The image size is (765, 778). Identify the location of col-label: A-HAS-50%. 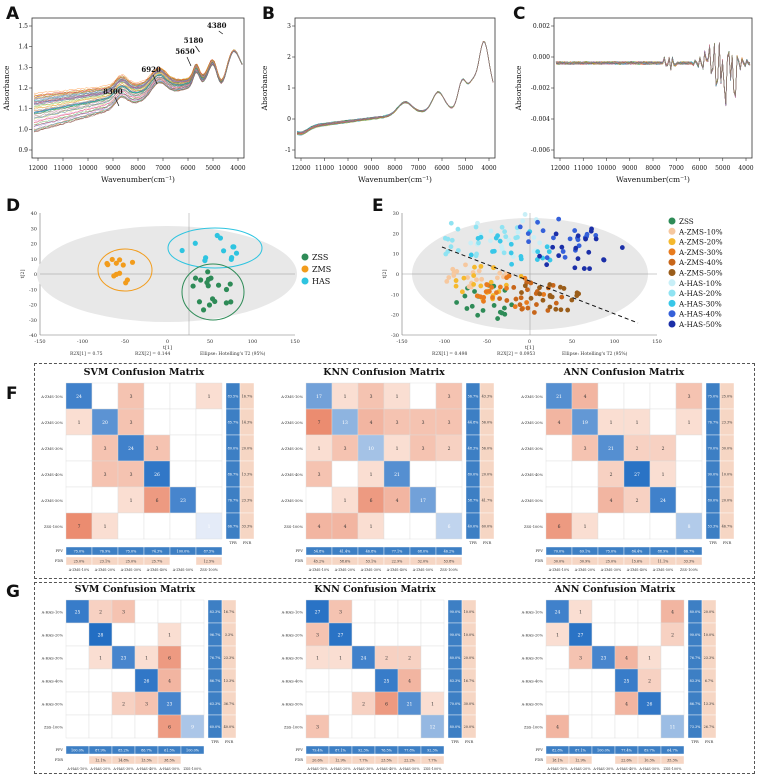
(649, 769).